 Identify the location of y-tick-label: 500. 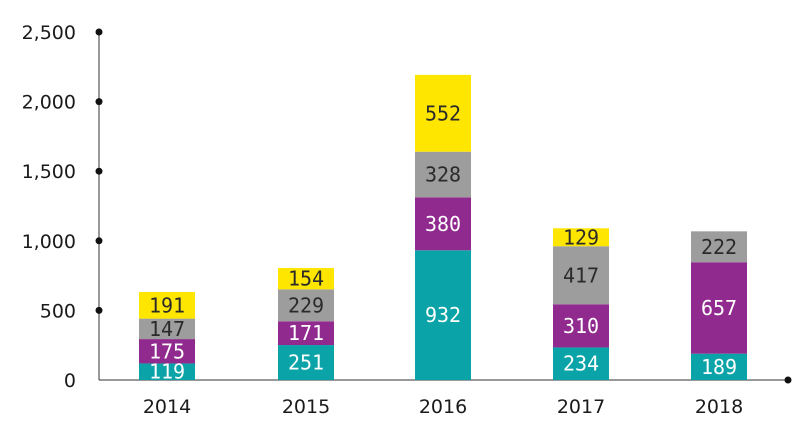
(58, 311).